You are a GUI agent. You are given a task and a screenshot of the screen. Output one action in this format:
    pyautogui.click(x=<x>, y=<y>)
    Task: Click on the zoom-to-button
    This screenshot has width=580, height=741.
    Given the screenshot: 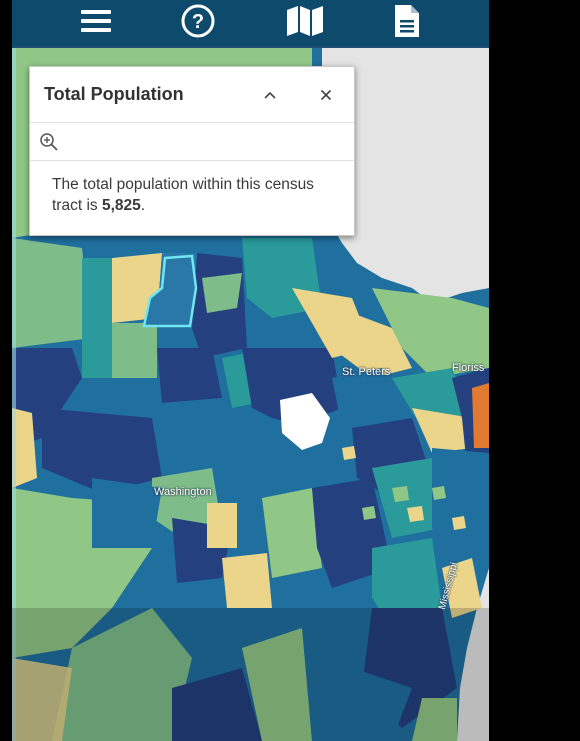 What is the action you would take?
    pyautogui.click(x=49, y=142)
    